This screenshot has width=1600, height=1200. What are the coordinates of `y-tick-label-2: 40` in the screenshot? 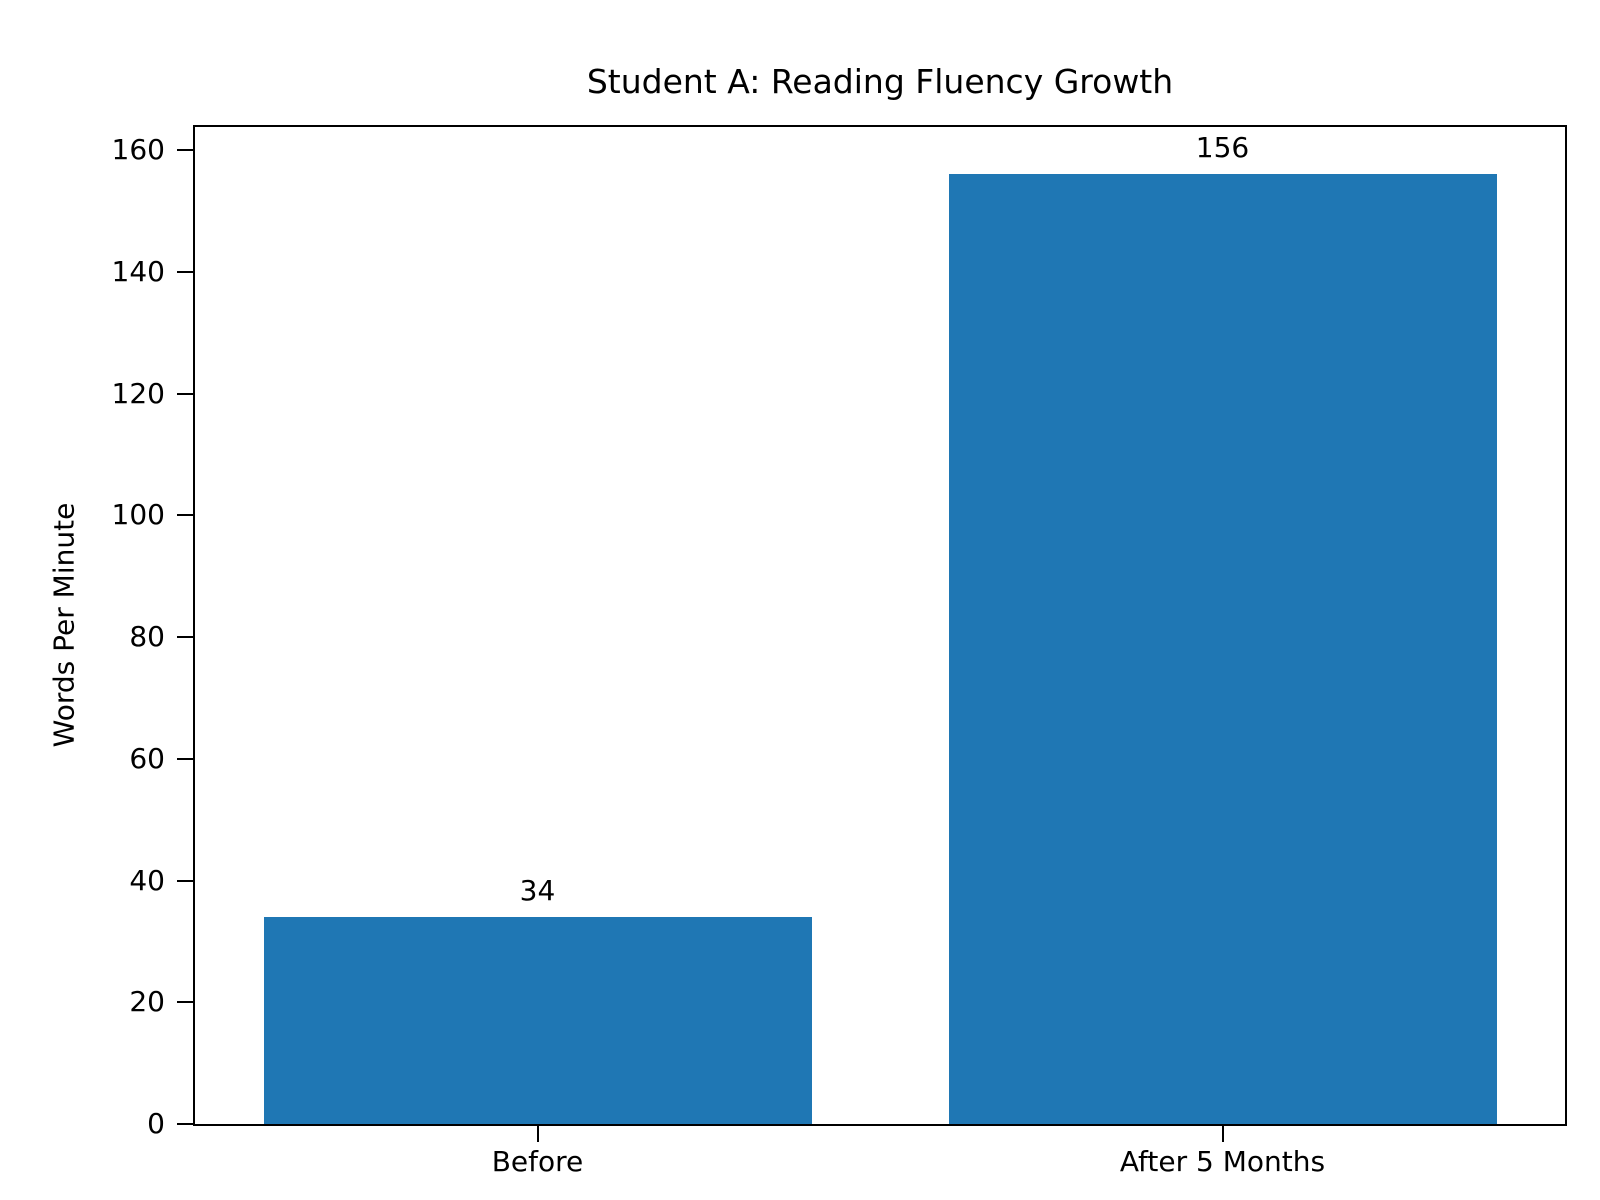 It's located at (147, 880).